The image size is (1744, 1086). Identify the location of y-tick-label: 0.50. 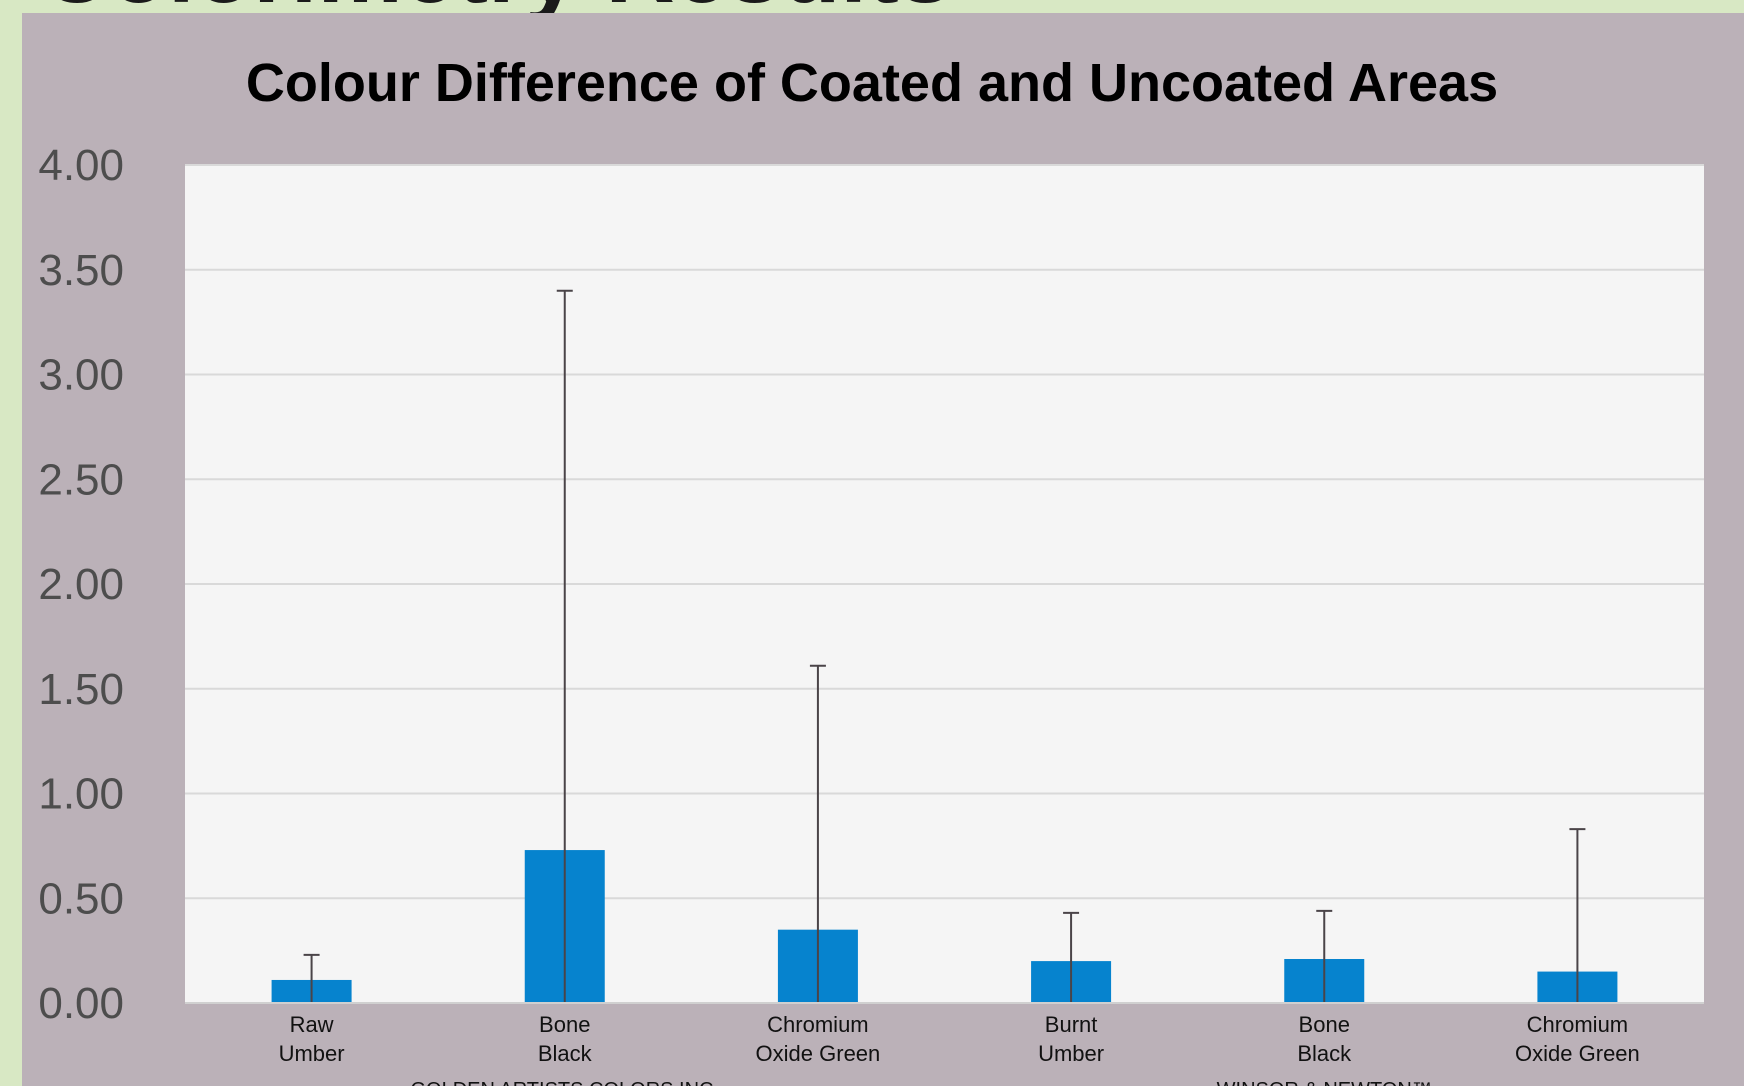
(81, 898).